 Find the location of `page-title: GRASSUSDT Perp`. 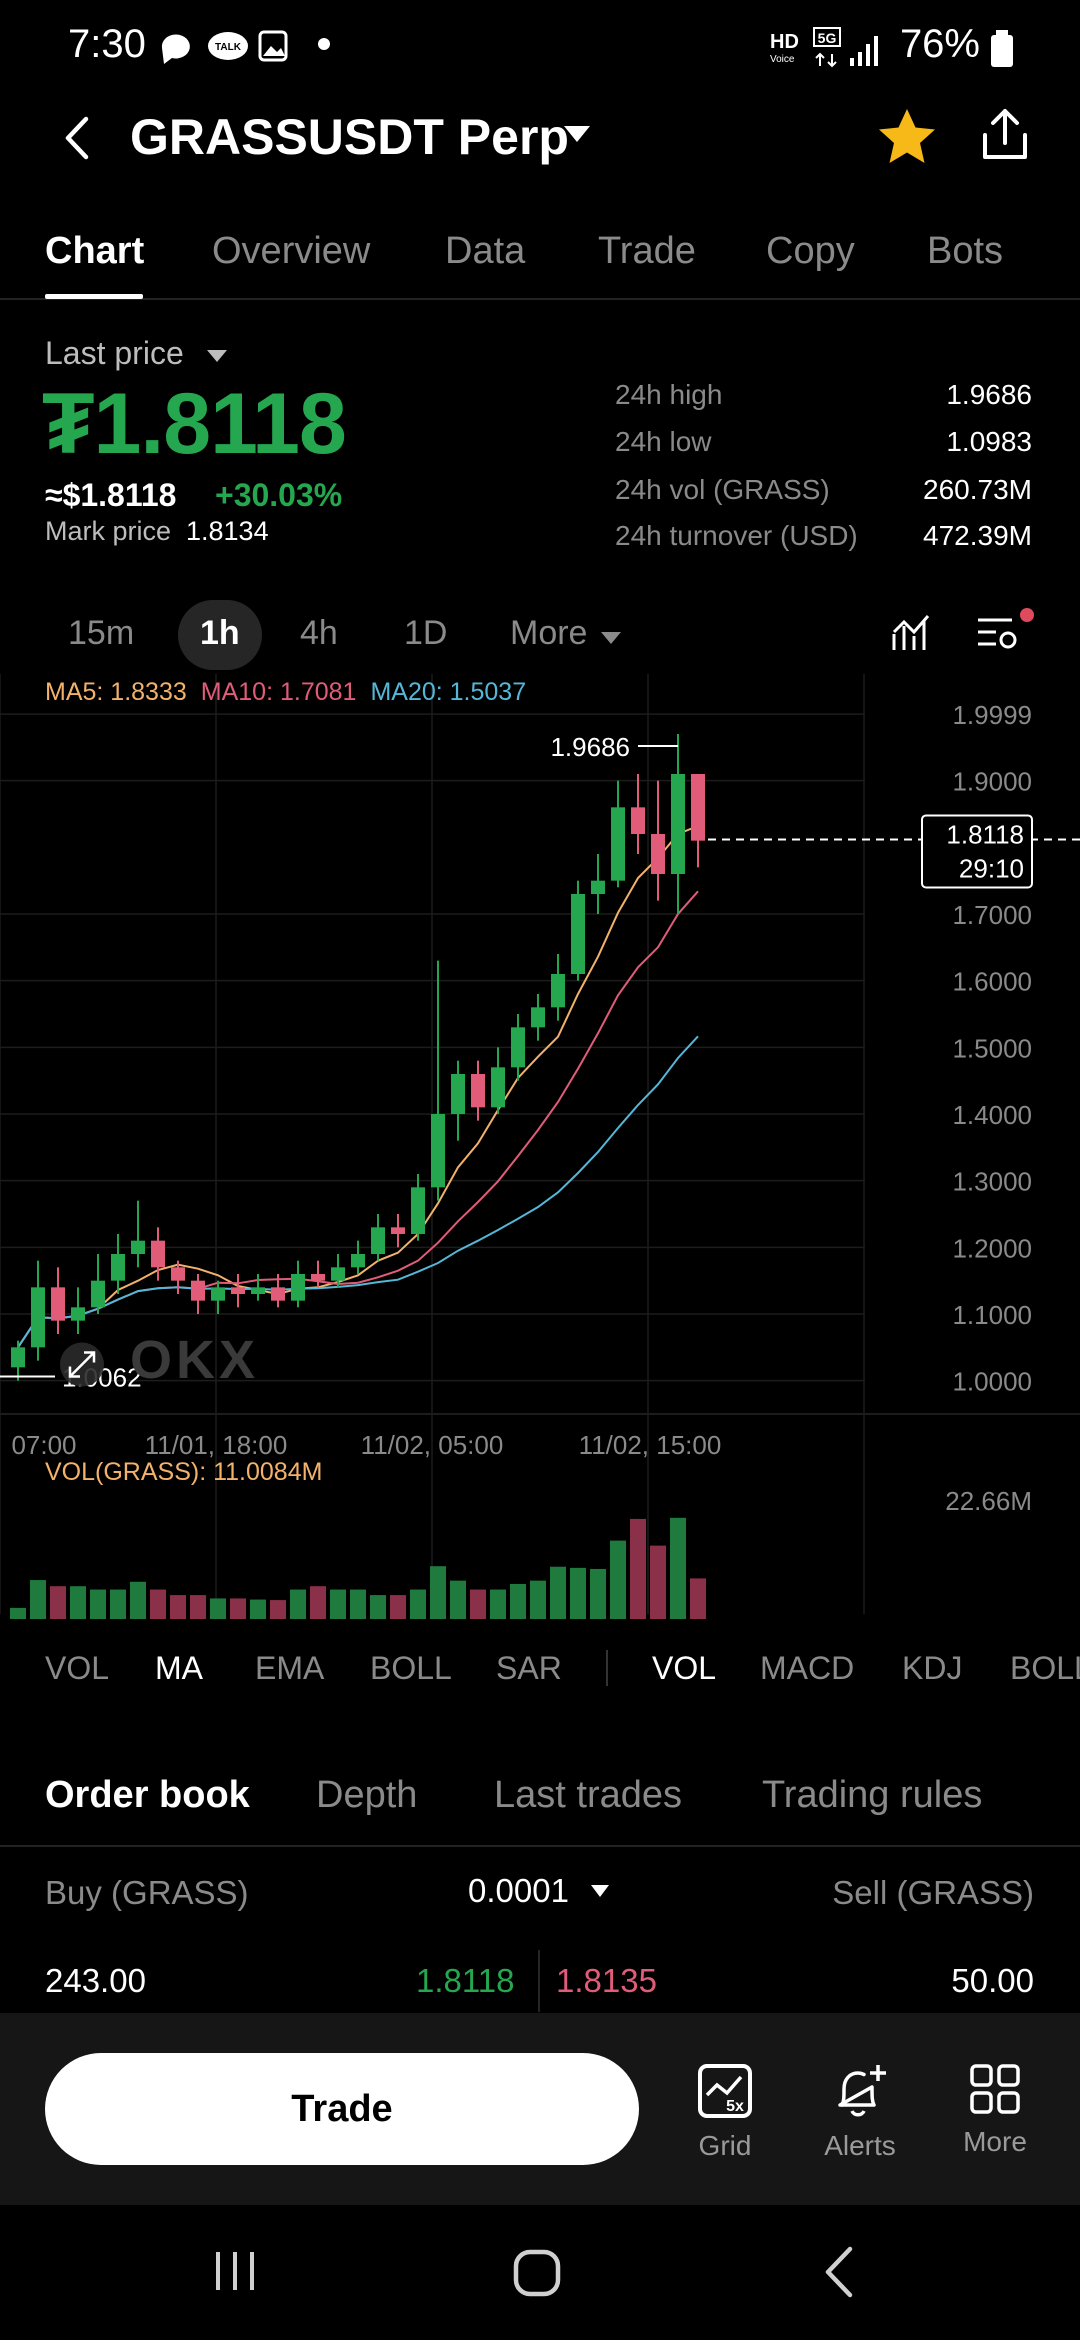

page-title: GRASSUSDT Perp is located at coordinates (349, 137).